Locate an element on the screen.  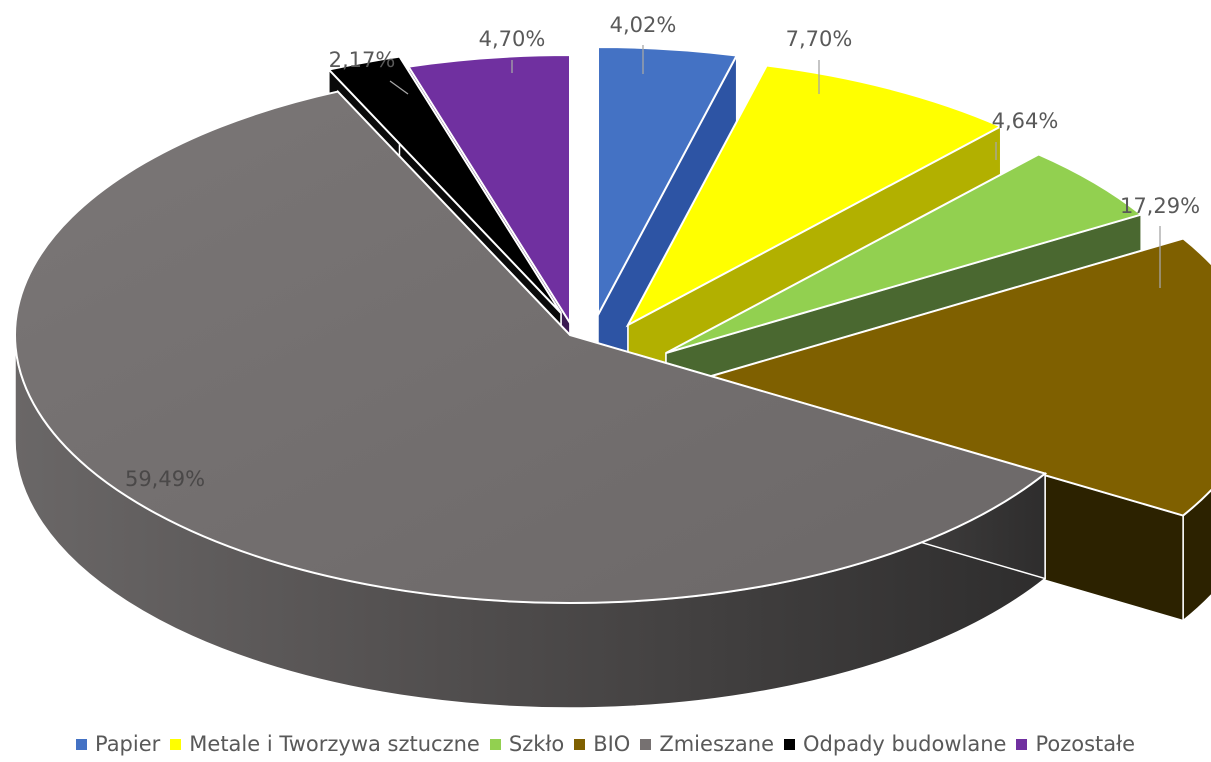
legend-label: Pozostałe is located at coordinates (1085, 744).